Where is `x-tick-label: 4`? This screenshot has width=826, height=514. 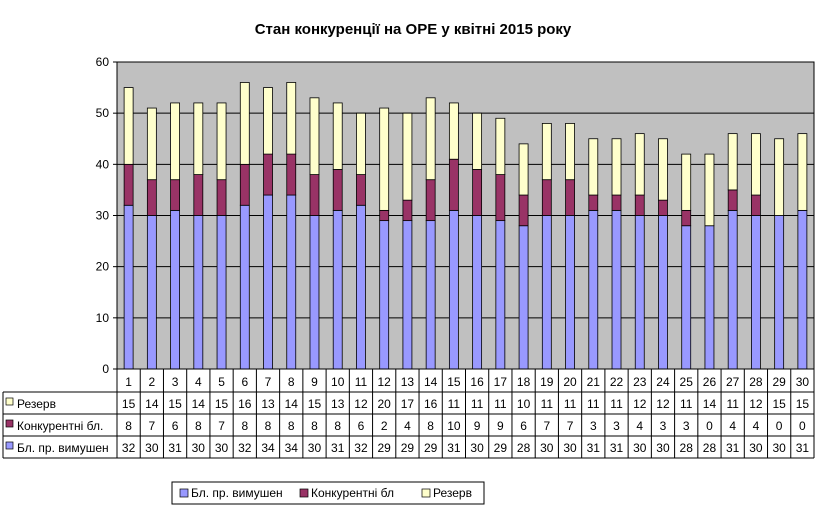
x-tick-label: 4 is located at coordinates (198, 382).